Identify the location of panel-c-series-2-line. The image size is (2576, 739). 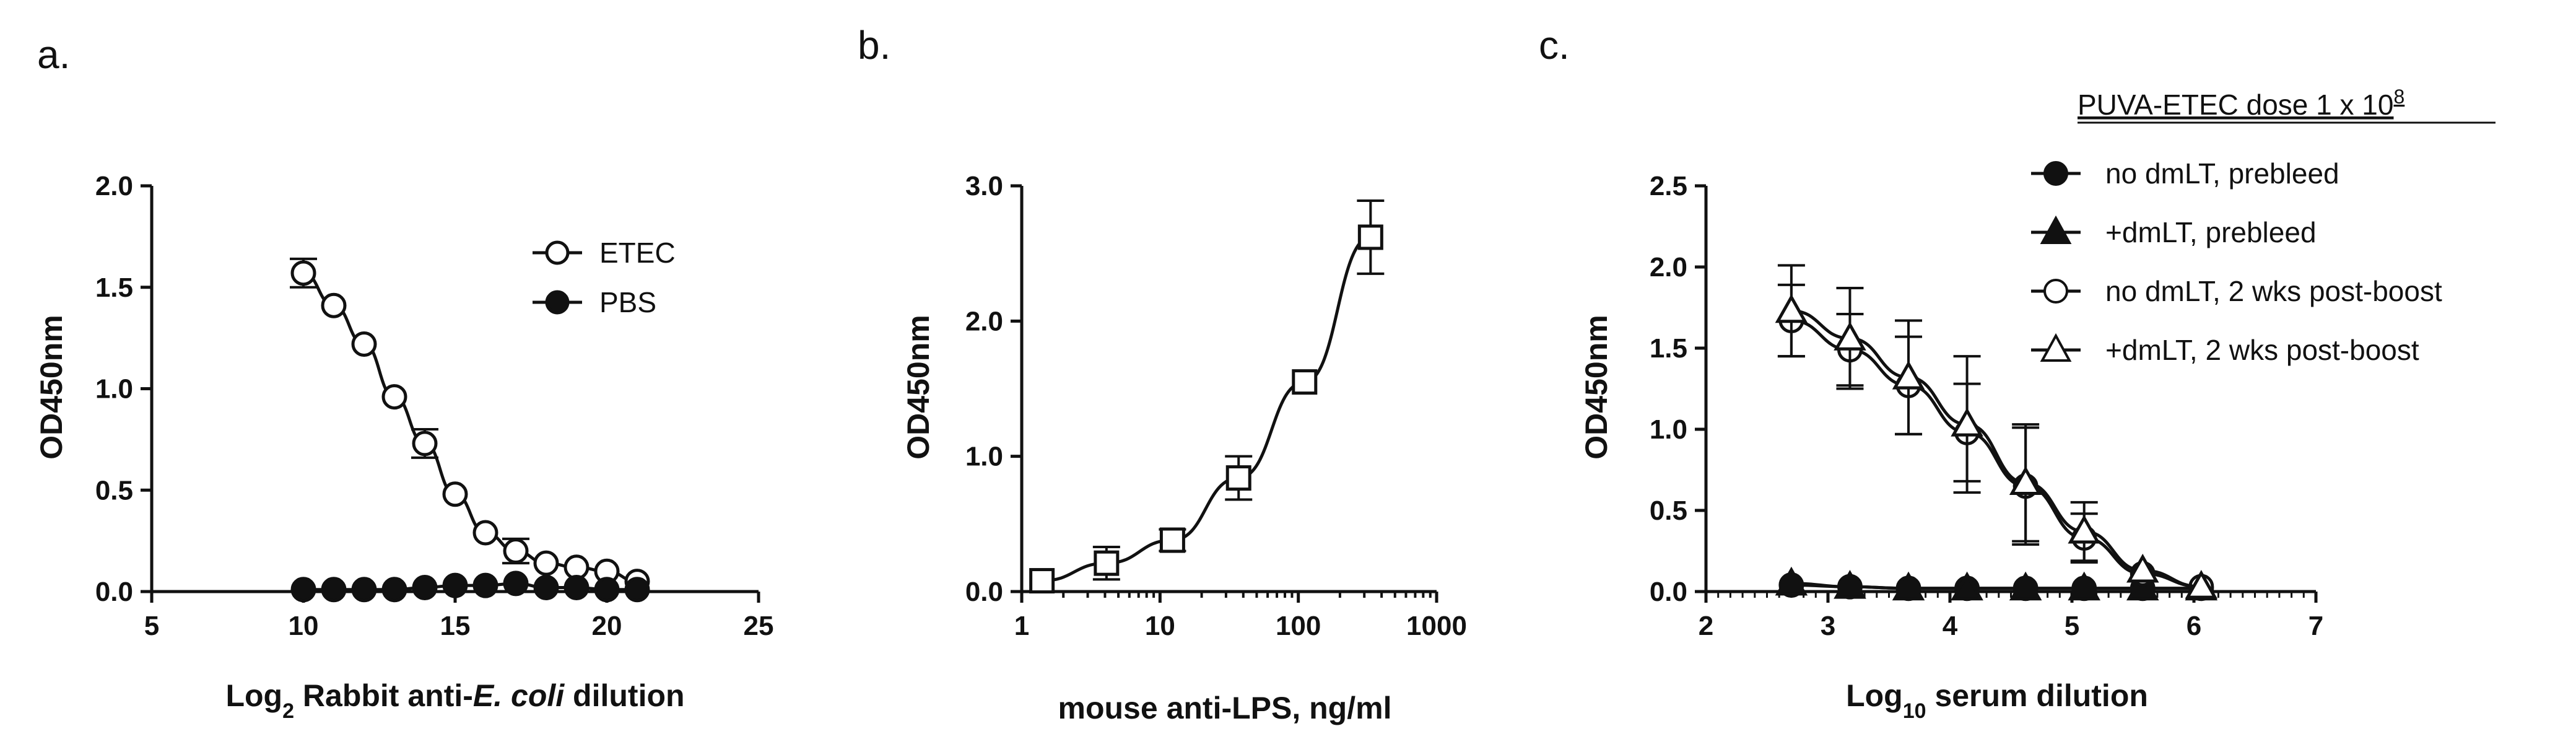
(1996, 453).